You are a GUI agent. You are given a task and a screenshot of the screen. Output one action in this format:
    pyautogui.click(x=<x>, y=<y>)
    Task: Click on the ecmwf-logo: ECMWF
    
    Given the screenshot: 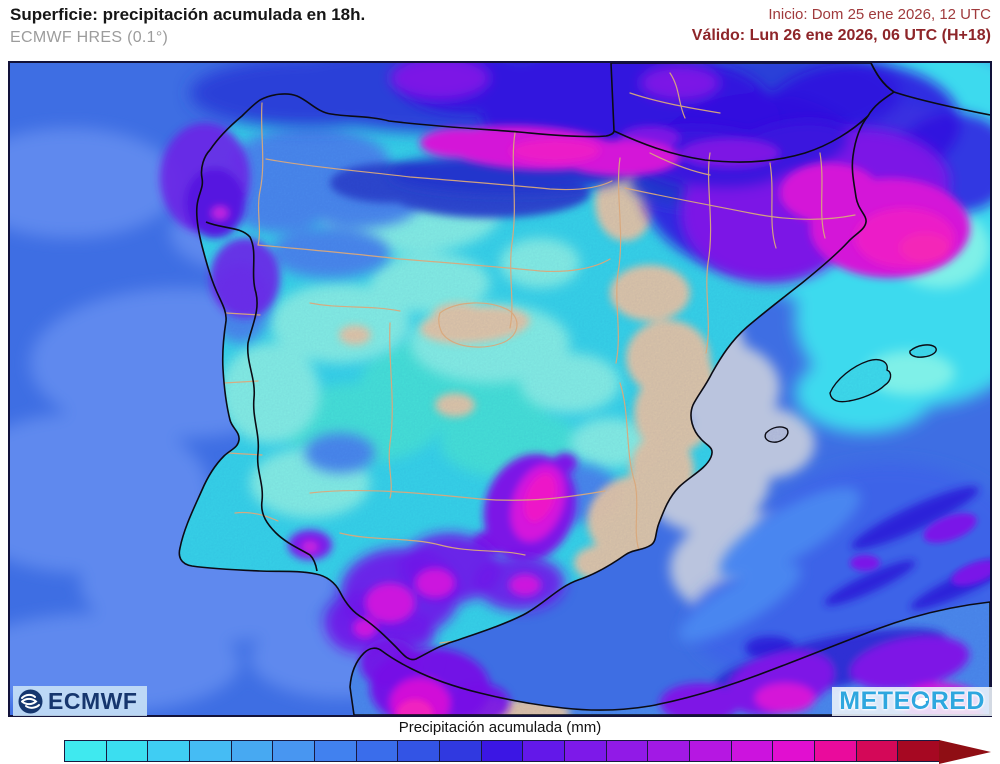 What is the action you would take?
    pyautogui.click(x=80, y=701)
    